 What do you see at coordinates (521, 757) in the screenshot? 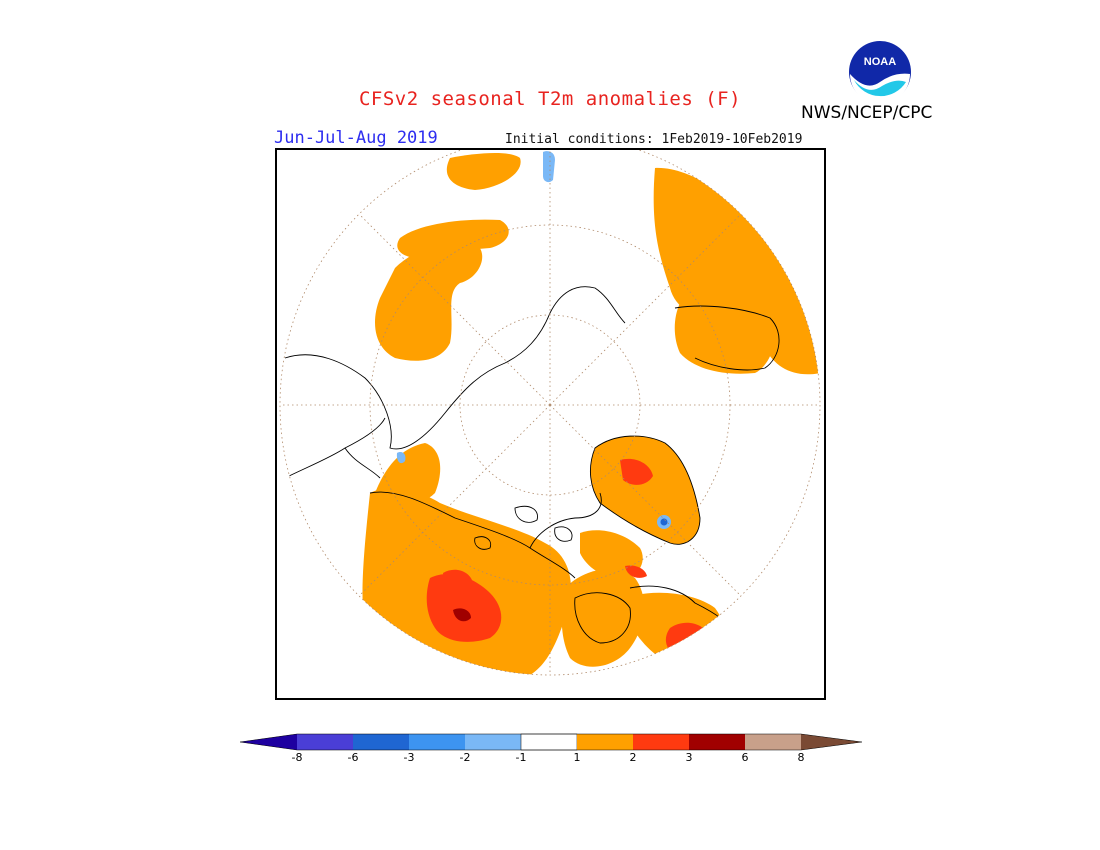
I see `legend-tick-label: -1` at bounding box center [521, 757].